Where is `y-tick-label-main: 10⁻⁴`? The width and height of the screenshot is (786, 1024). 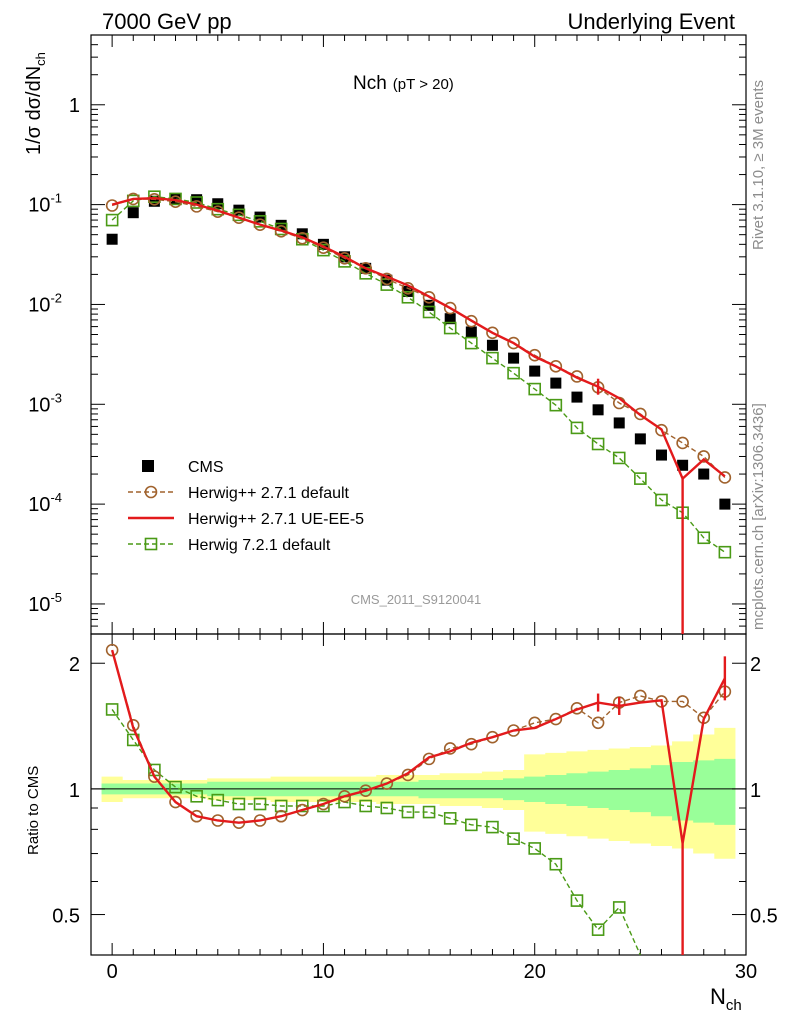
y-tick-label-main: 10⁻⁴ is located at coordinates (45, 503).